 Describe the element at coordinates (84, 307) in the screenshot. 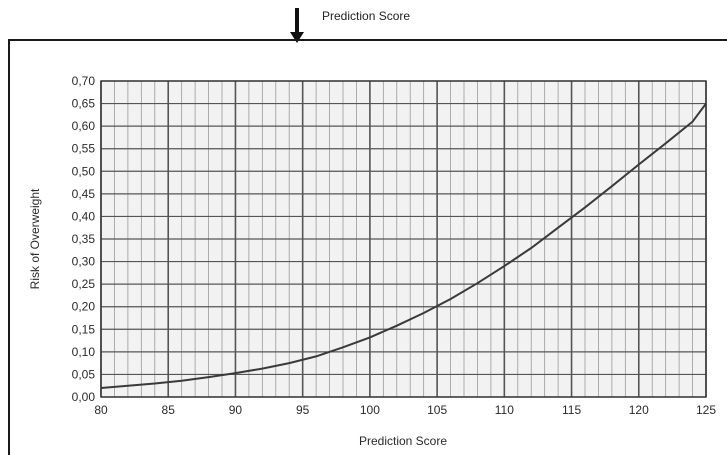

I see `y-tick-label: 0,20` at that location.